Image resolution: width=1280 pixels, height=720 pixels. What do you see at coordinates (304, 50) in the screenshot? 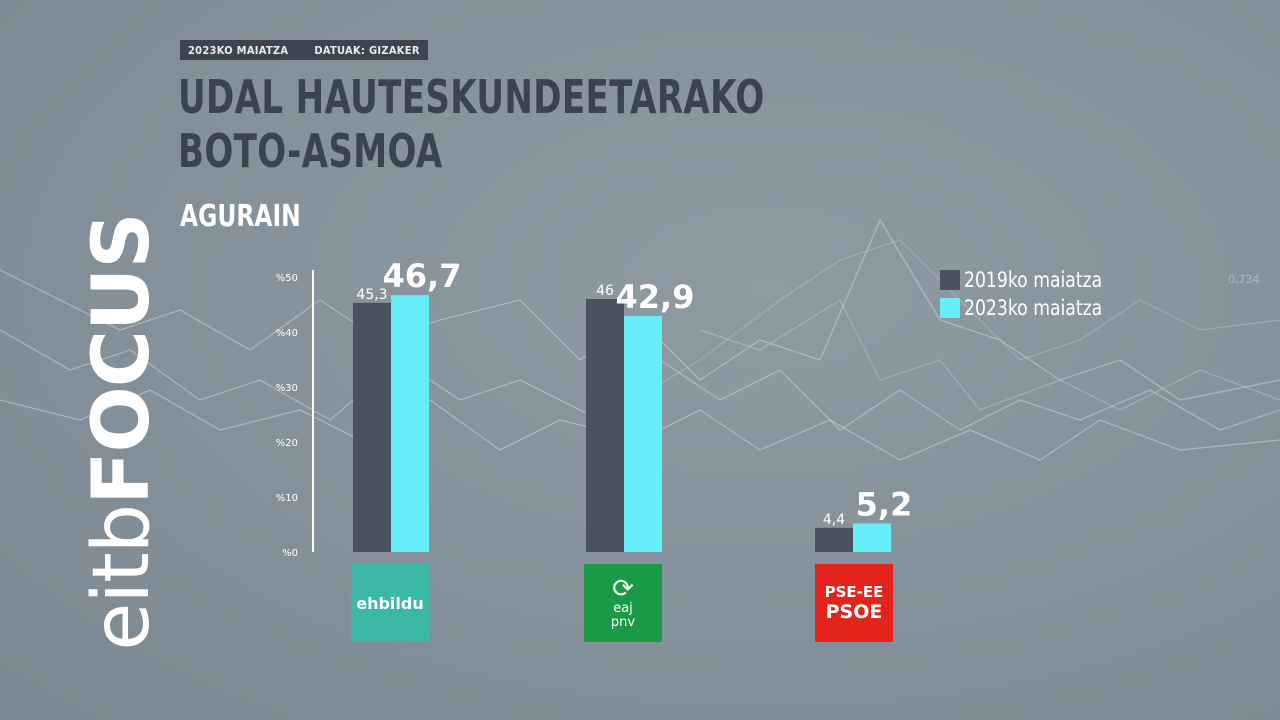
I see `info-tag-strip: 2023KO MAIATZA DATUAK: GIZAKER` at bounding box center [304, 50].